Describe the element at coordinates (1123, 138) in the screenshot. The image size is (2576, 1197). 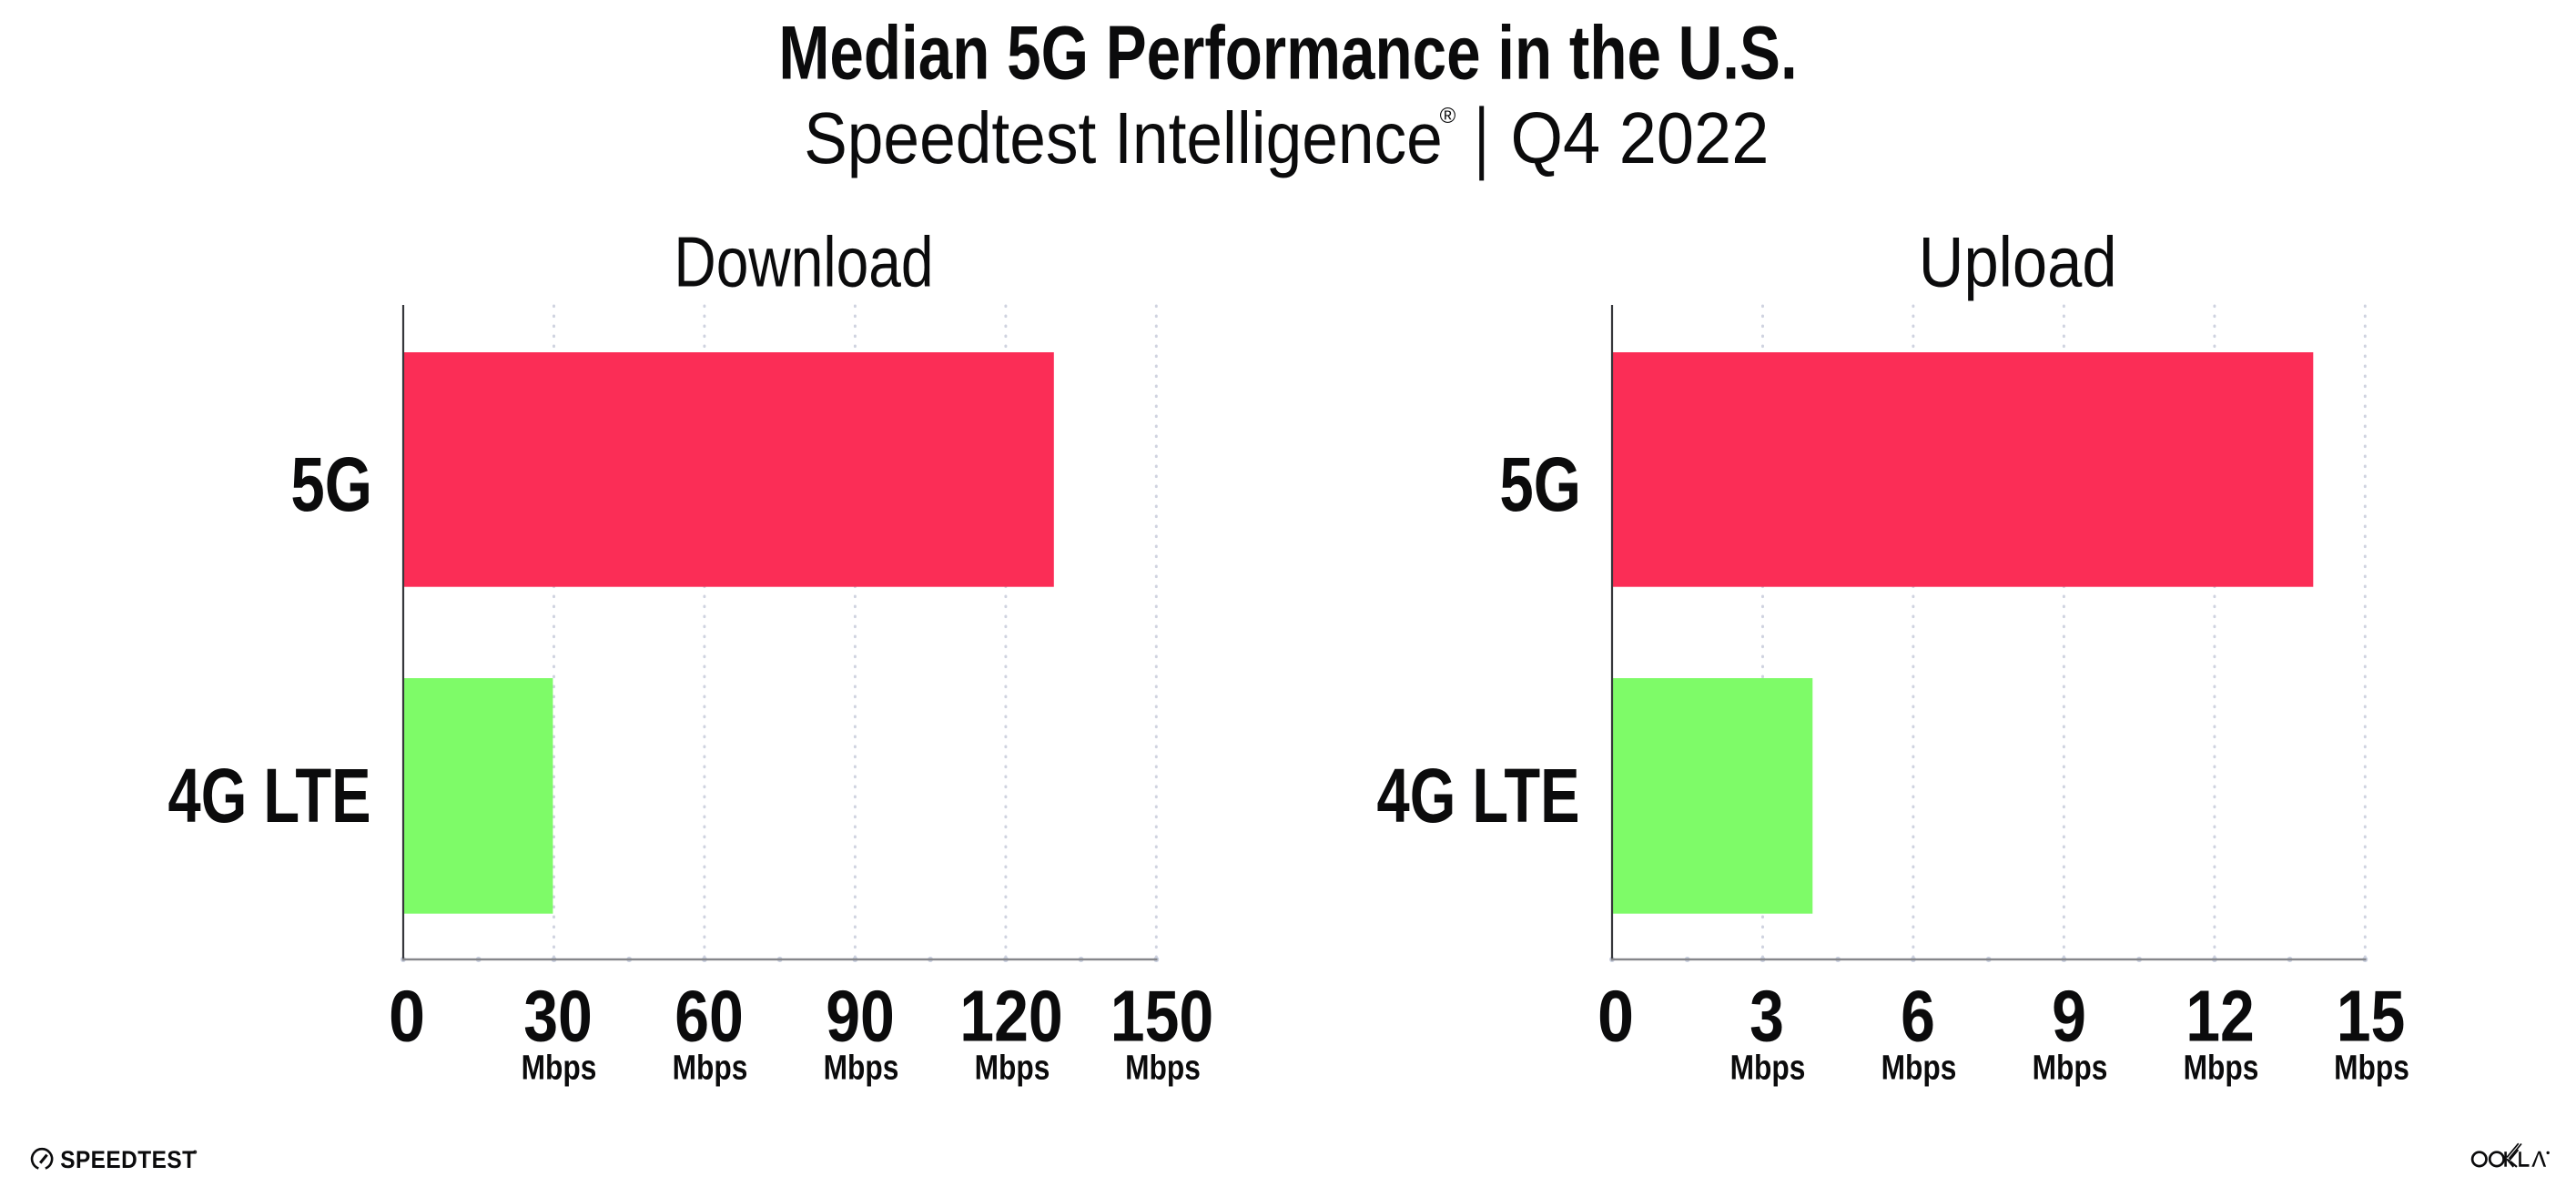
I see `svg-text: Speedtest Intelligence` at that location.